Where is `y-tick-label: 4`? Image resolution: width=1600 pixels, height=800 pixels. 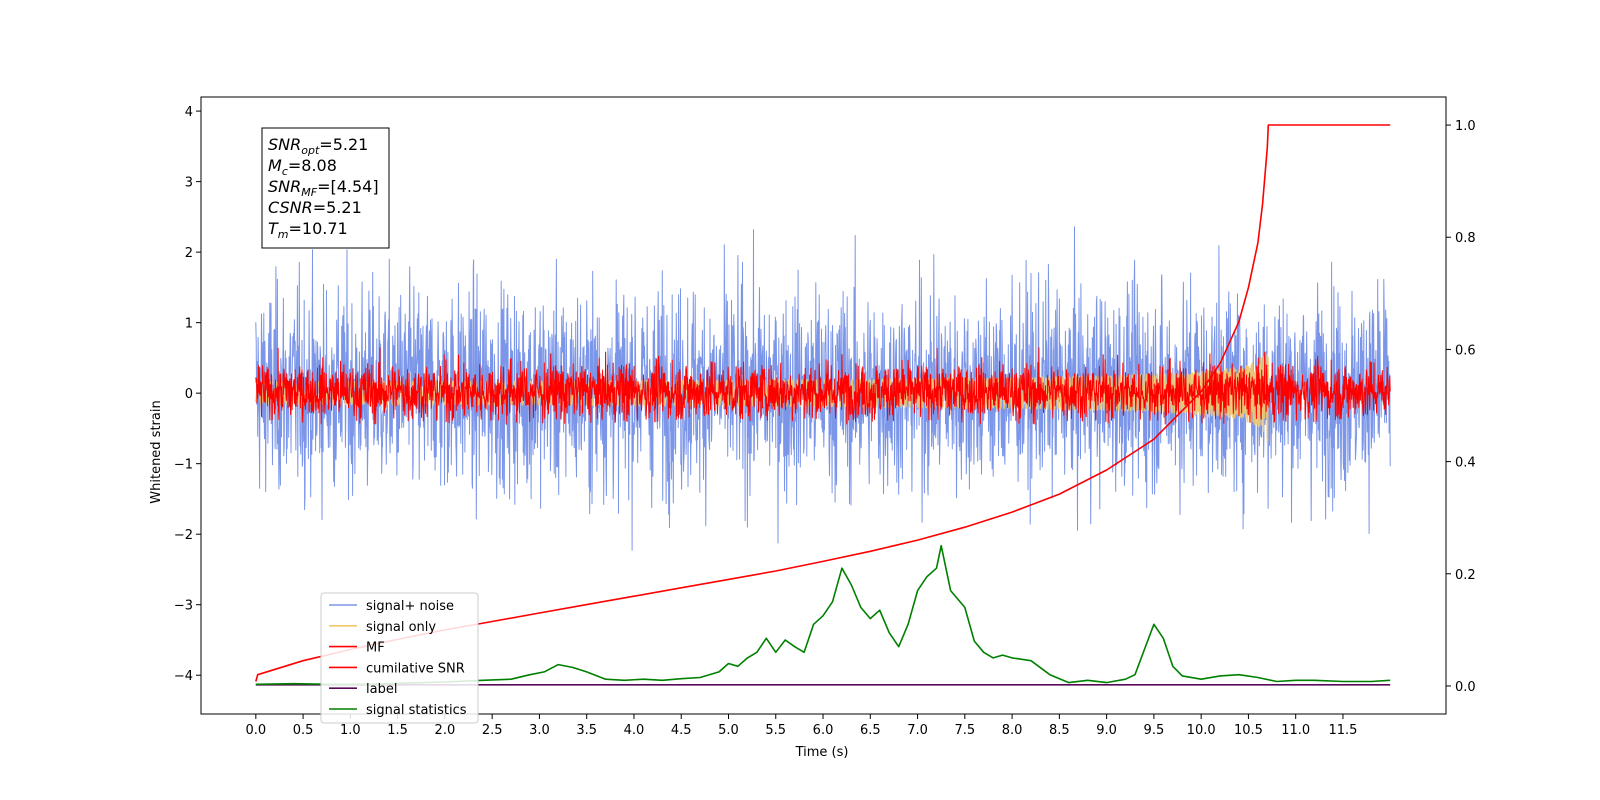
y-tick-label: 4 is located at coordinates (189, 112).